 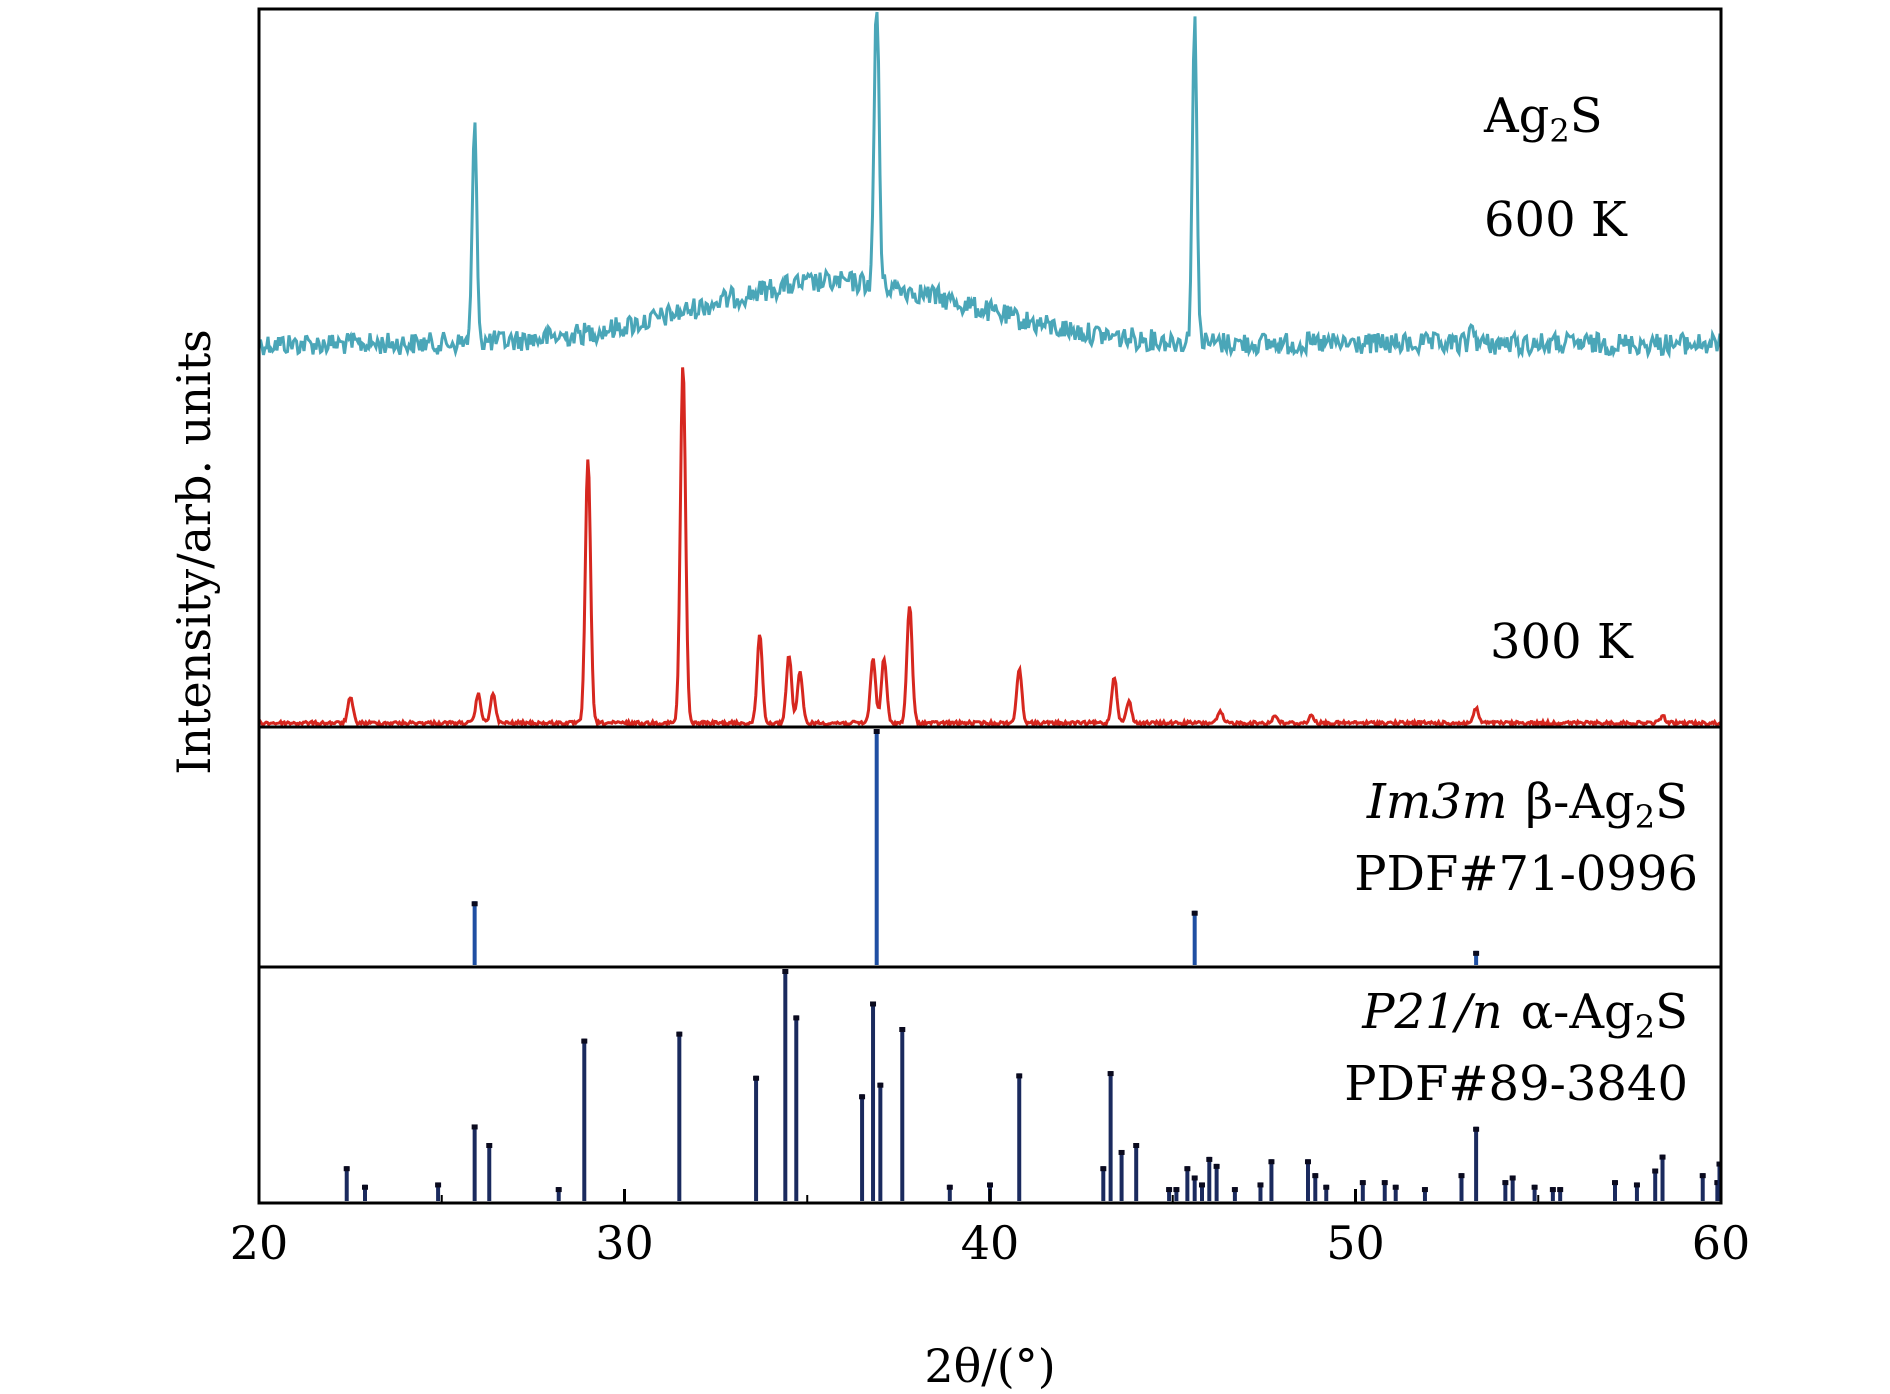 What do you see at coordinates (1671, 802) in the screenshot?
I see `beta-phase-end: S` at bounding box center [1671, 802].